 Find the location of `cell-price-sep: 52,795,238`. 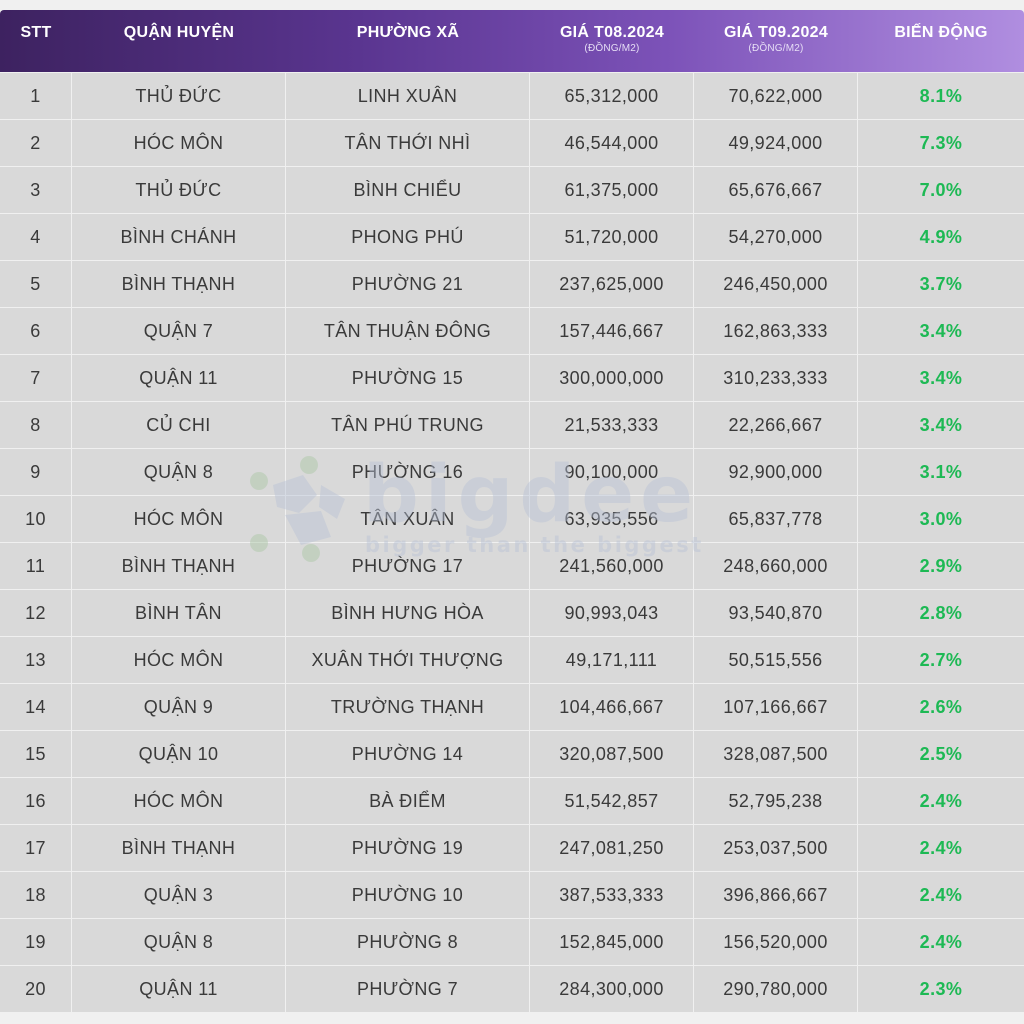

cell-price-sep: 52,795,238 is located at coordinates (775, 801).